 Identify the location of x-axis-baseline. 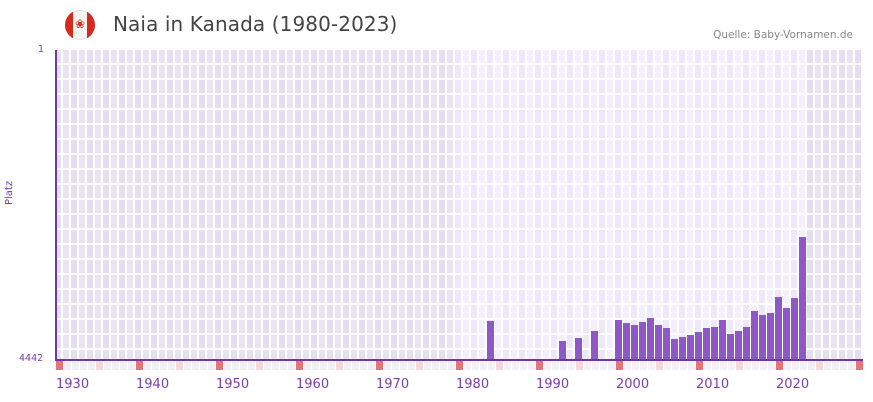
(459, 360).